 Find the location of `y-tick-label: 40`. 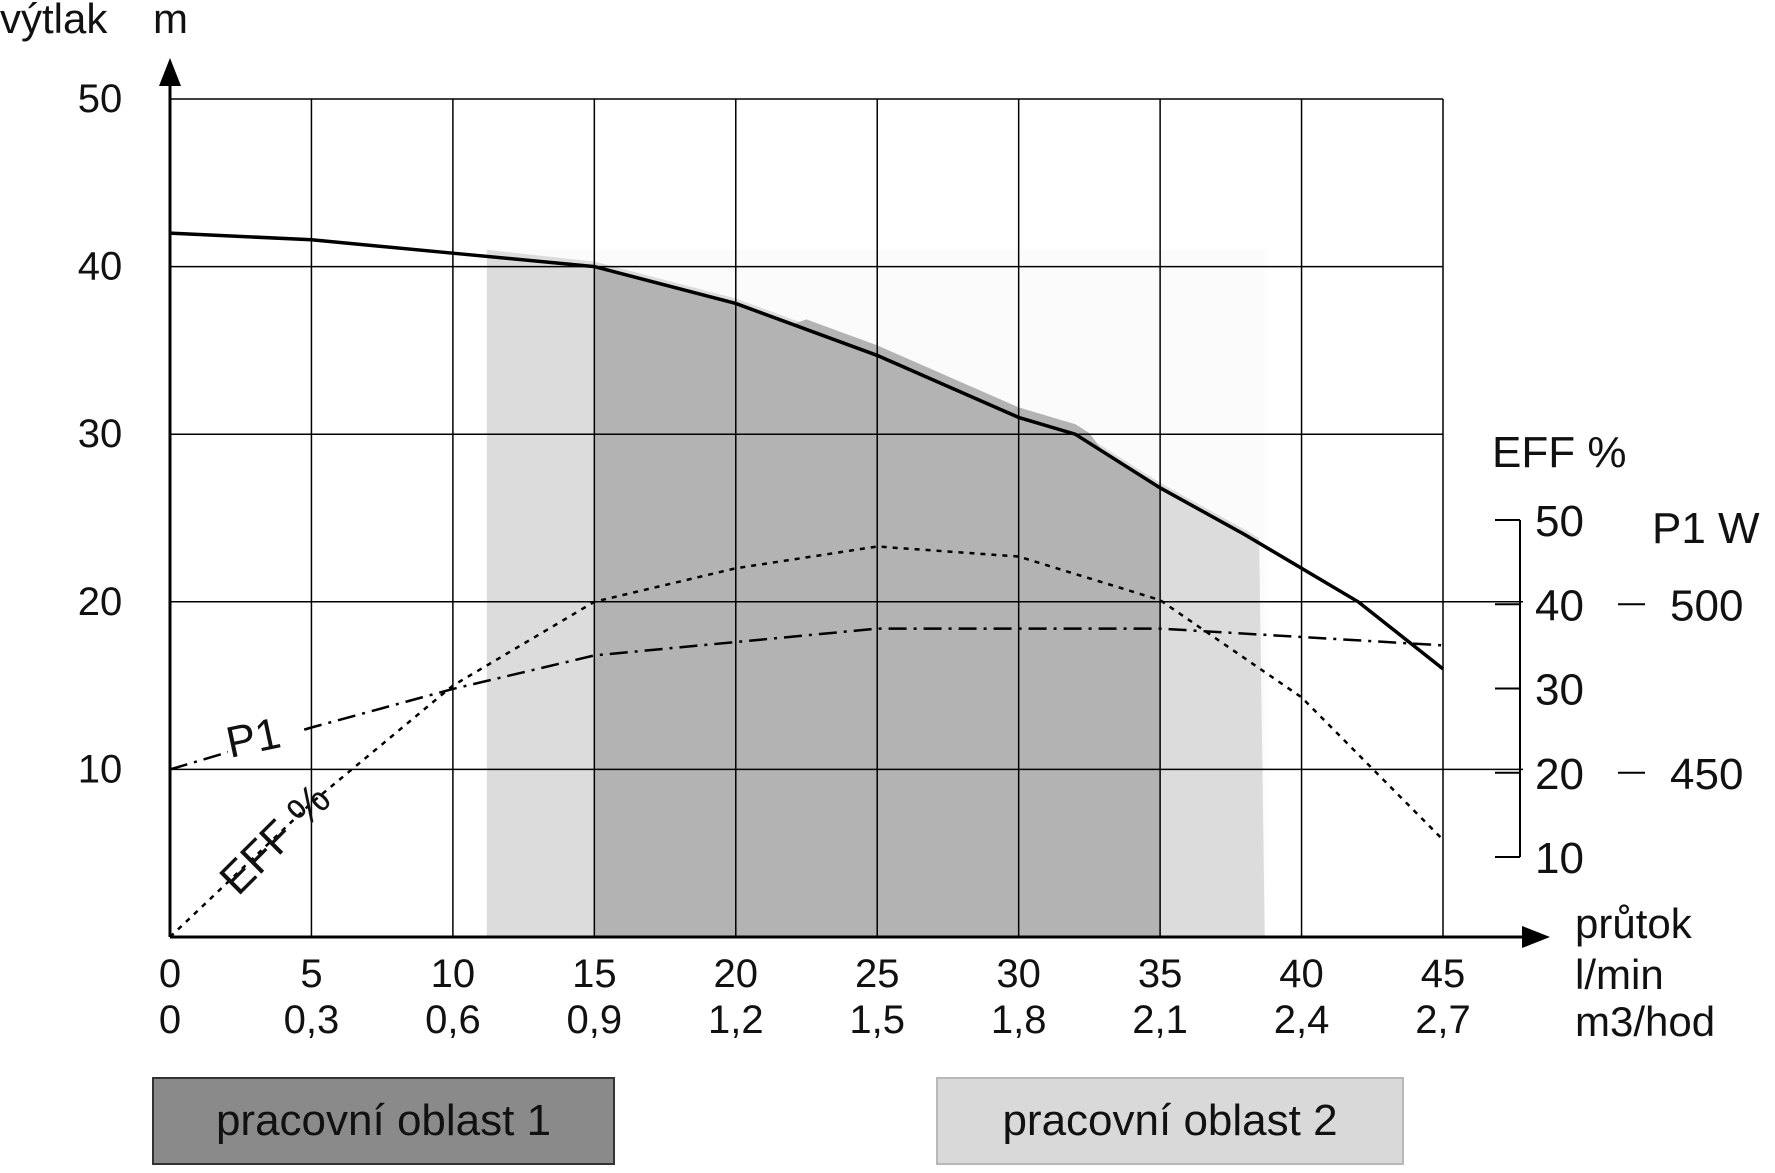

y-tick-label: 40 is located at coordinates (100, 267).